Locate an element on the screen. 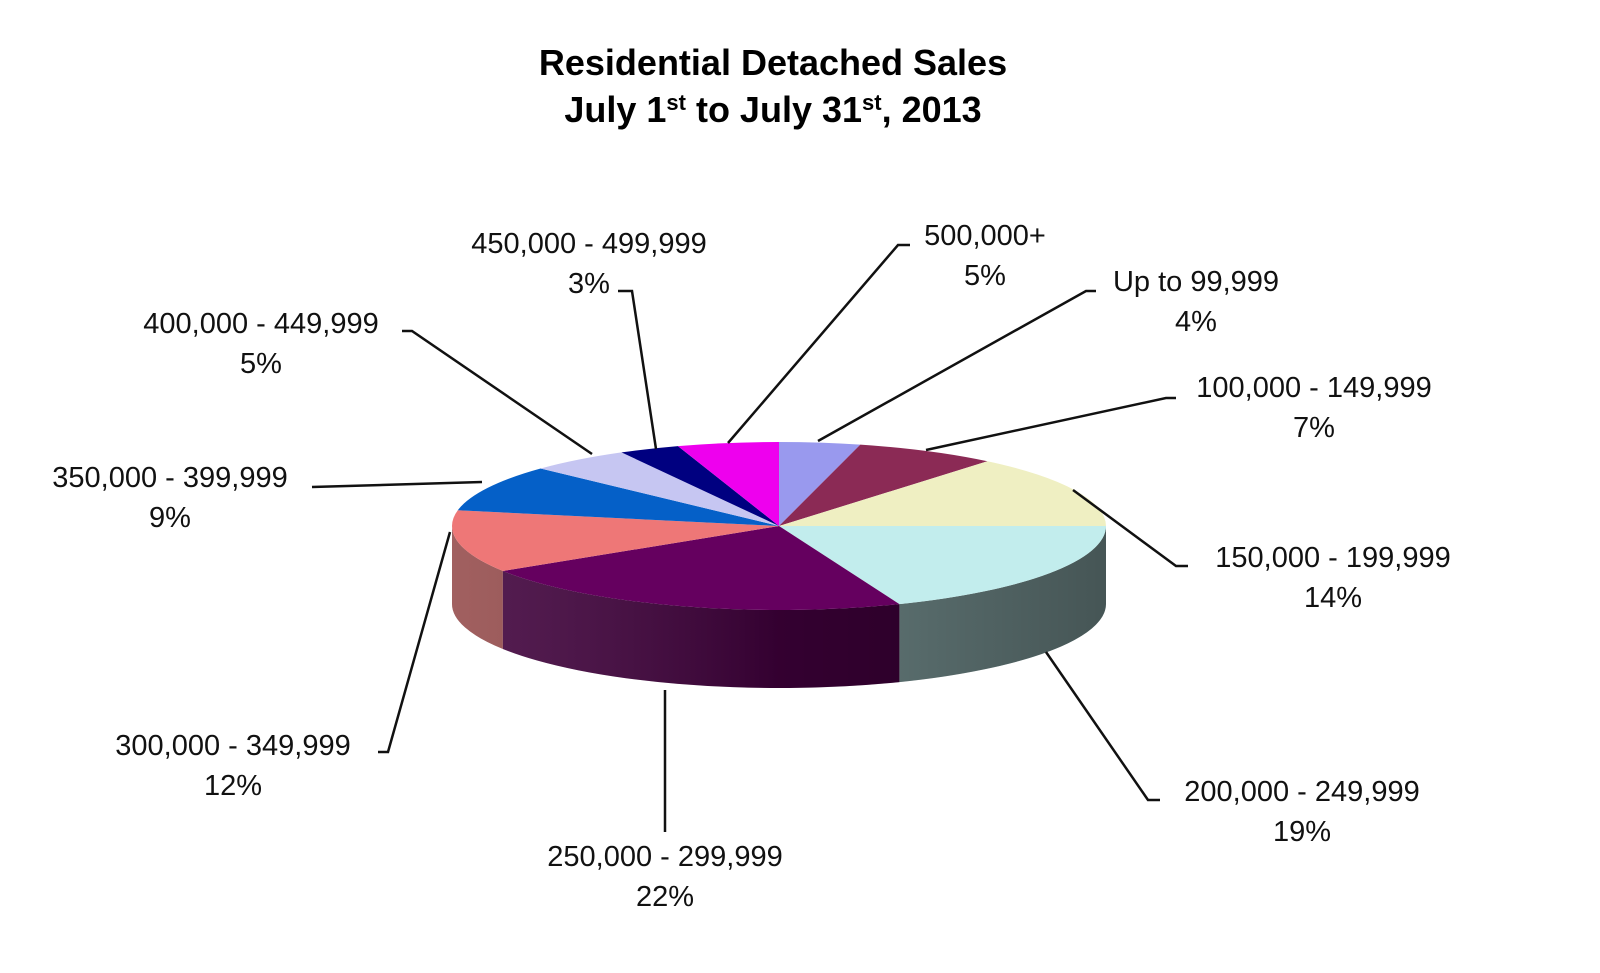 The image size is (1600, 973). slice-label-450-000-499-999: 450,000 - 499,999 is located at coordinates (588, 244).